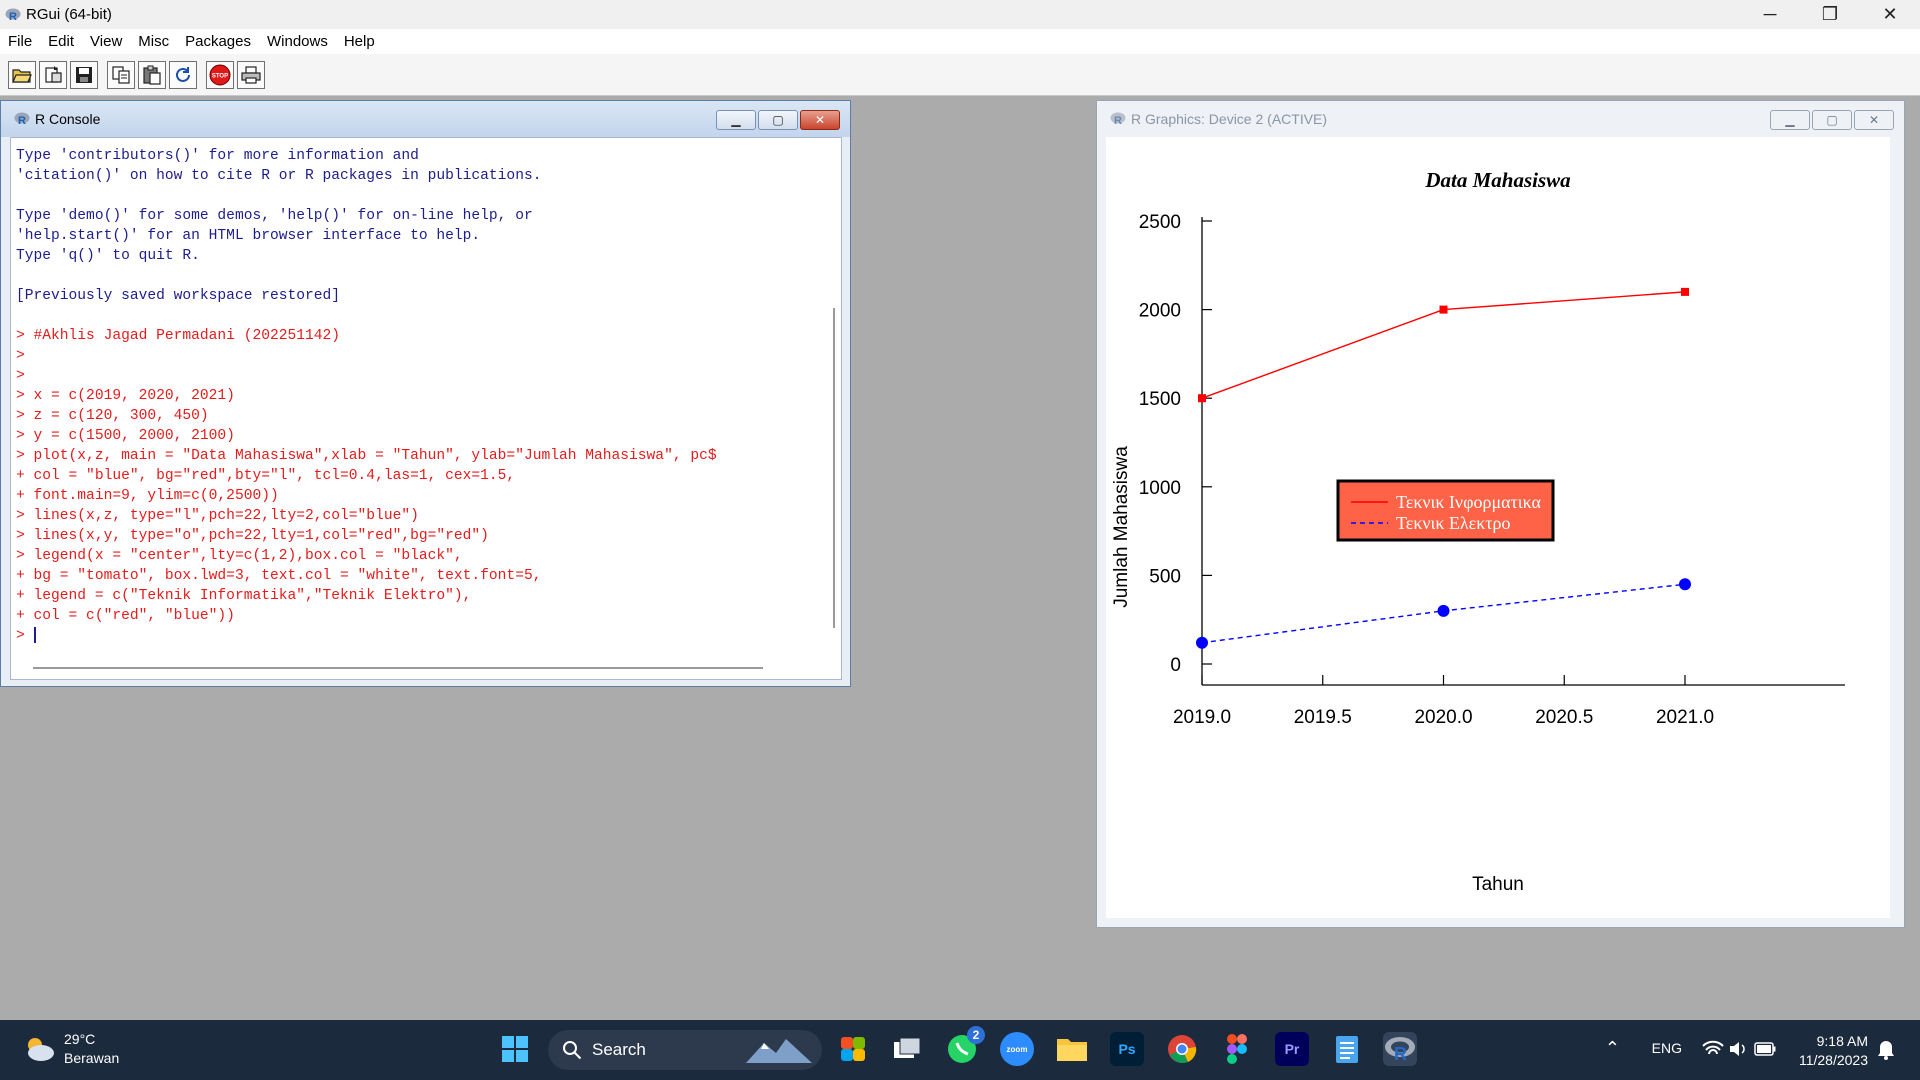 This screenshot has height=1080, width=1920. I want to click on menu-windows: Windows, so click(297, 41).